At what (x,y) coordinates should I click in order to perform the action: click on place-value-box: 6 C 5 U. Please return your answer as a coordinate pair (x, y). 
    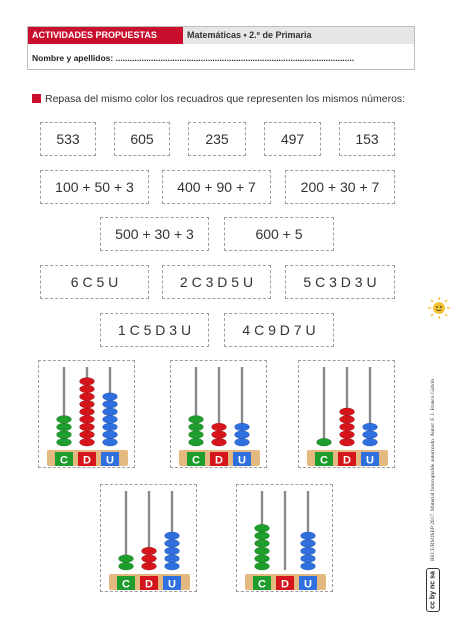
    Looking at the image, I should click on (94, 282).